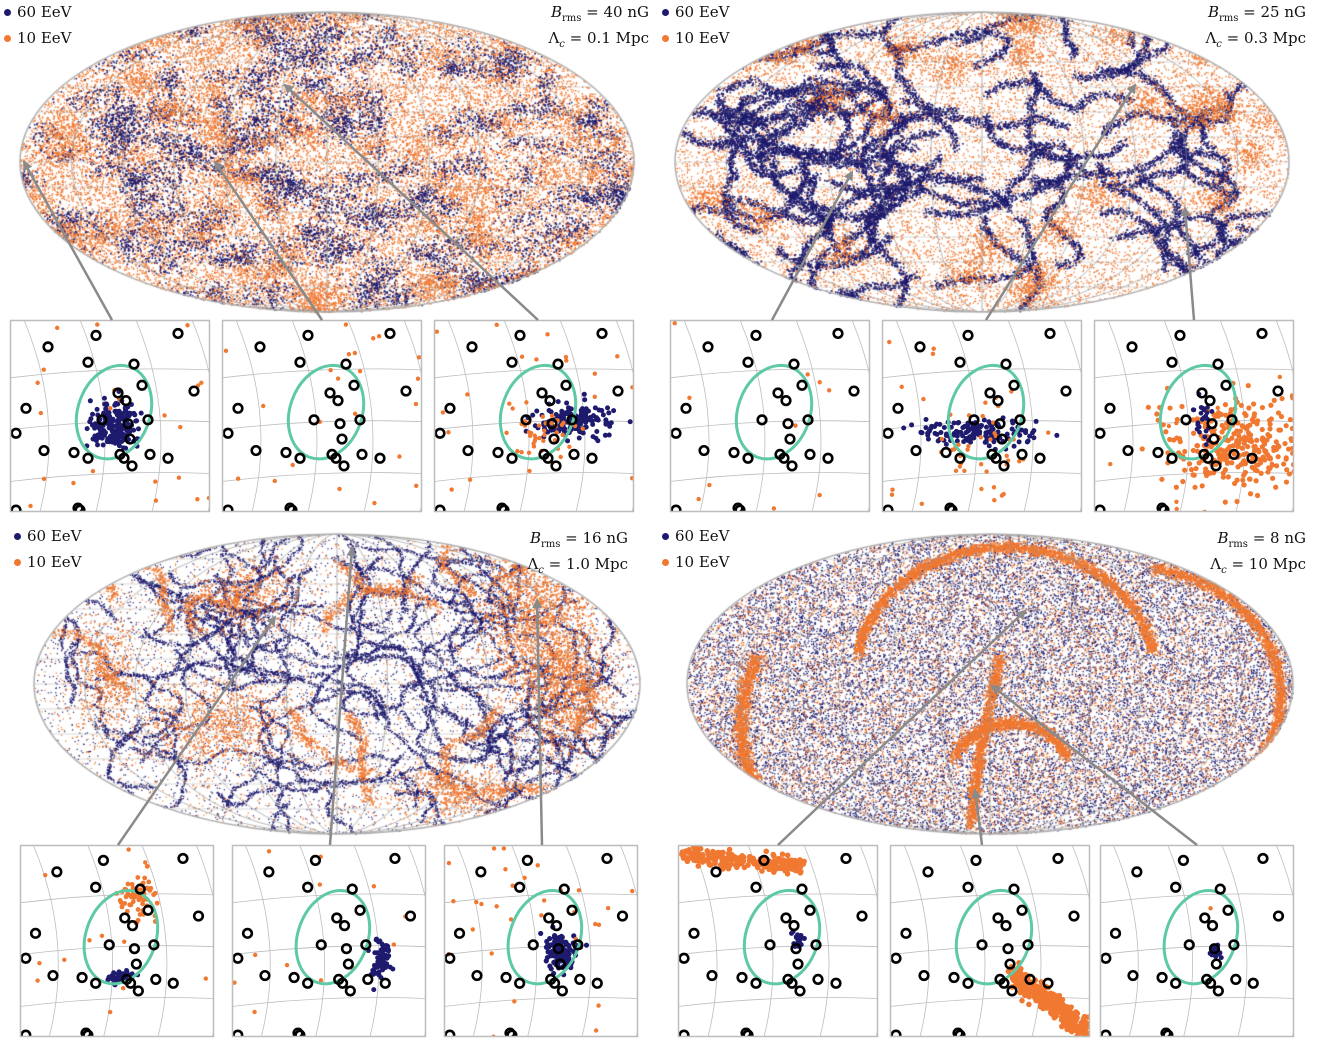 This screenshot has height=1040, width=1320. Describe the element at coordinates (17, 536) in the screenshot. I see `legend-high-marker` at that location.